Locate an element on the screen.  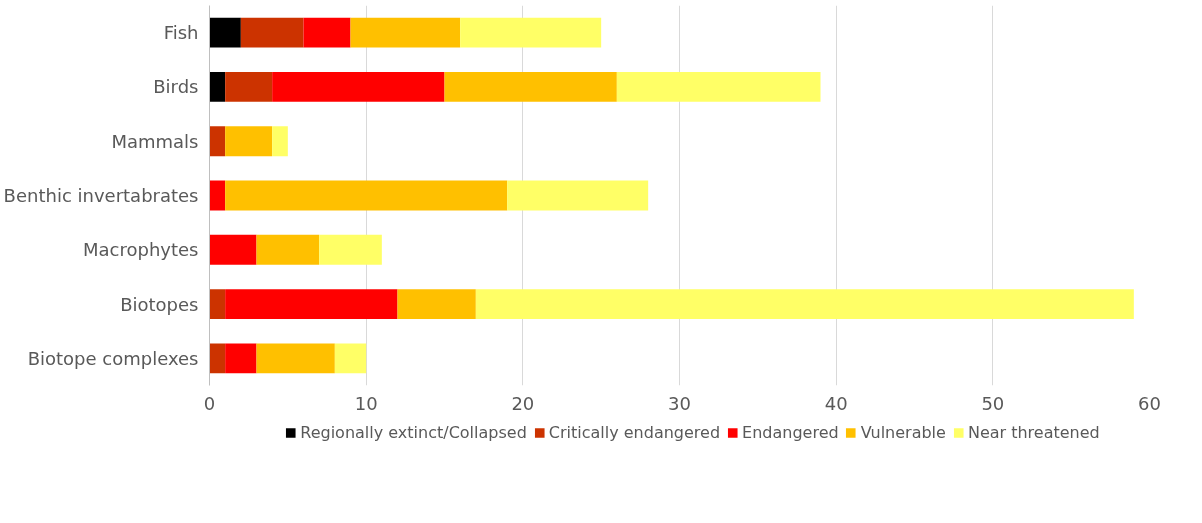
legend-label: Critically endangered is located at coordinates (634, 432).